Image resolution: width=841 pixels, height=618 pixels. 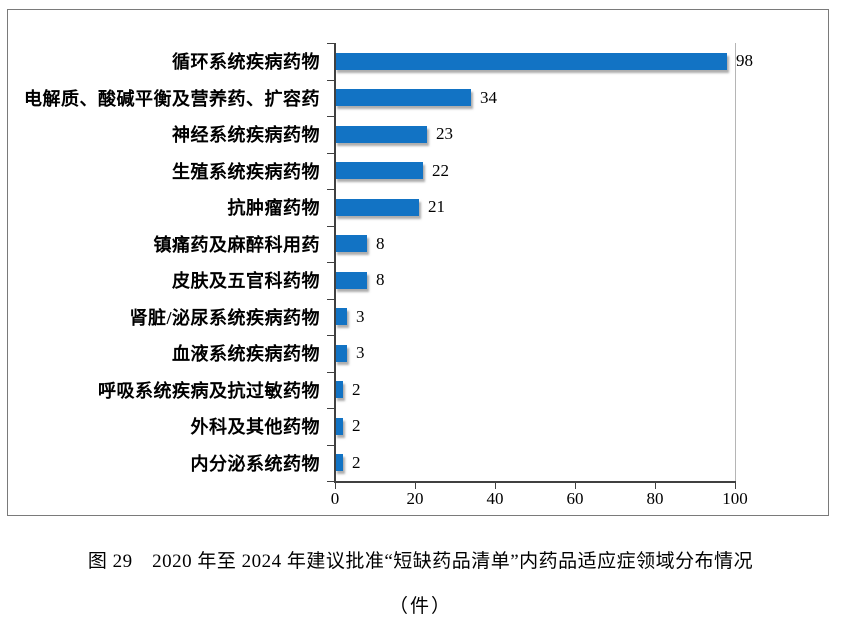 What do you see at coordinates (236, 244) in the screenshot?
I see `category-label: 镇痛药及麻醉科用药` at bounding box center [236, 244].